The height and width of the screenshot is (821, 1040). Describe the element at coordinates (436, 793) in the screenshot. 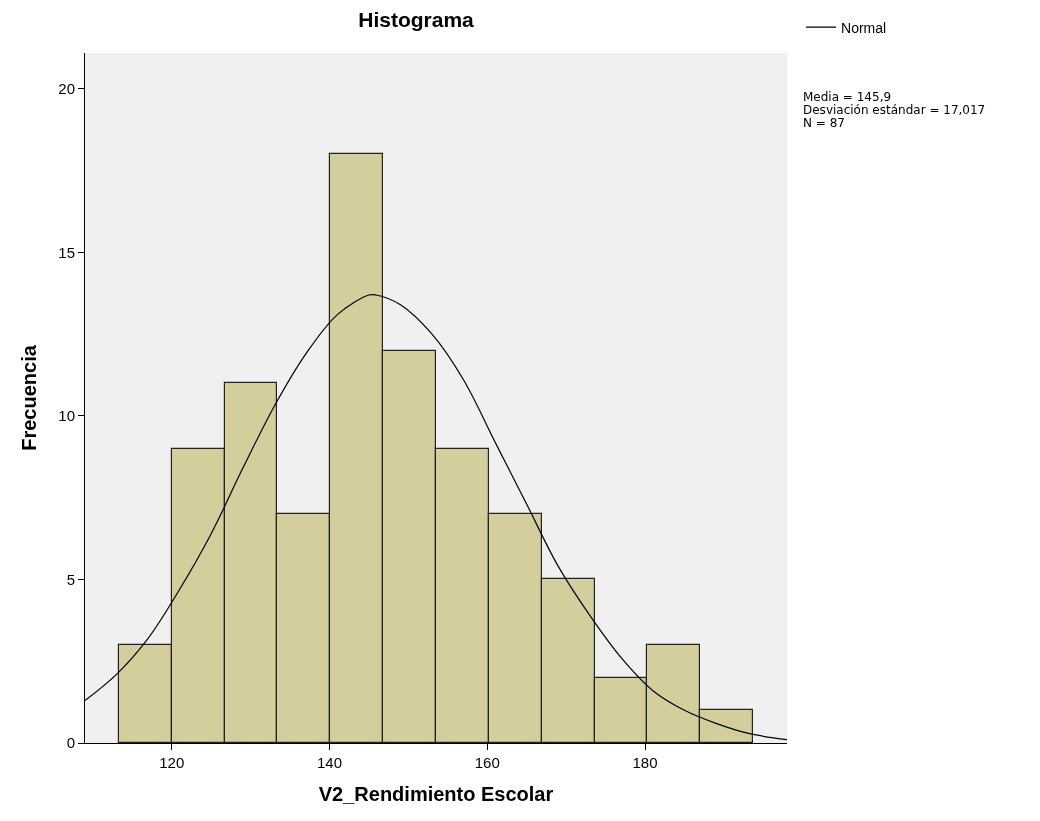

I see `x-axis-title: V2_Rendimiento Escolar` at that location.